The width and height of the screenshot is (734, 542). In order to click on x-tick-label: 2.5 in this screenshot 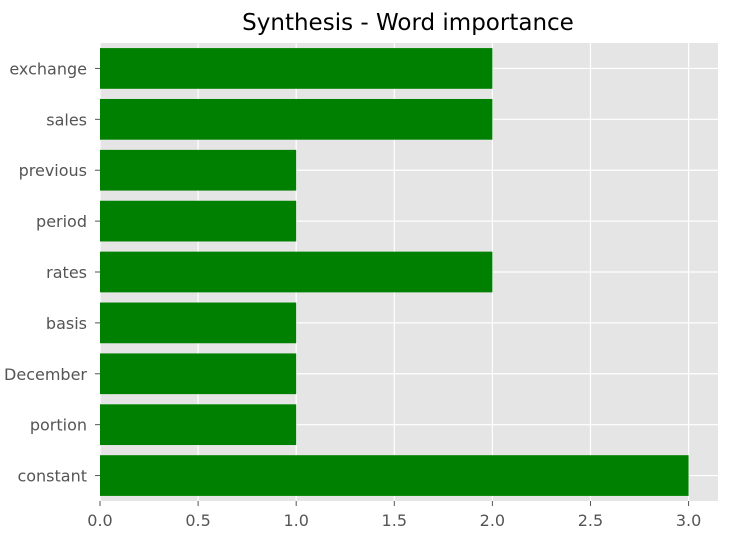, I will do `click(590, 520)`.